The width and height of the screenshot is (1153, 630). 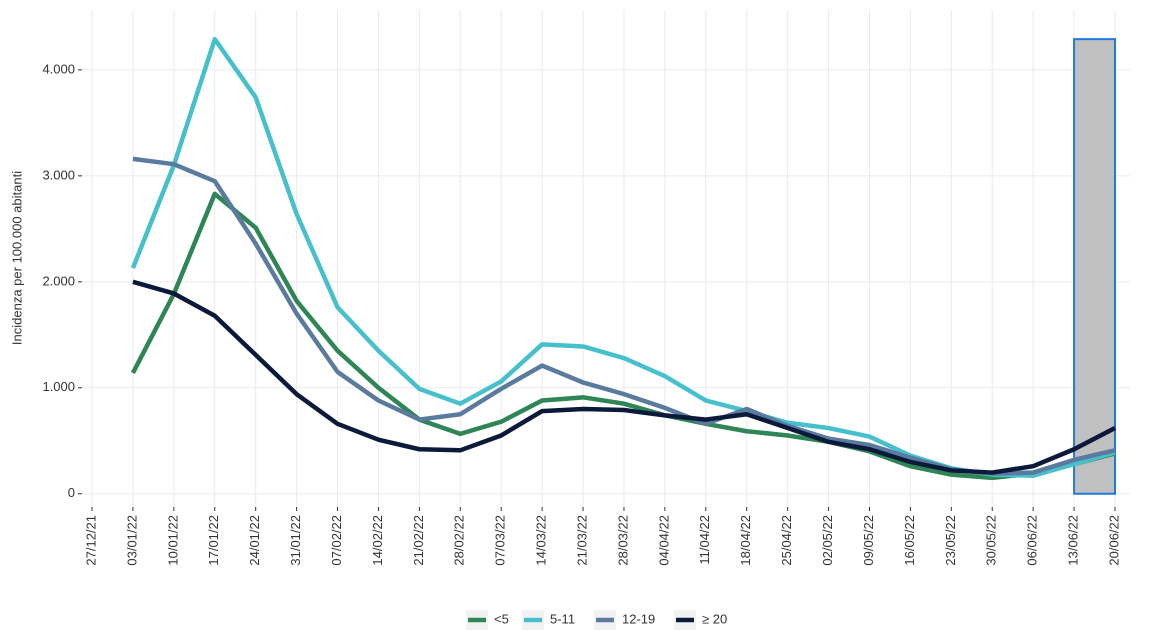 What do you see at coordinates (638, 618) in the screenshot?
I see `legend-label: 12-19` at bounding box center [638, 618].